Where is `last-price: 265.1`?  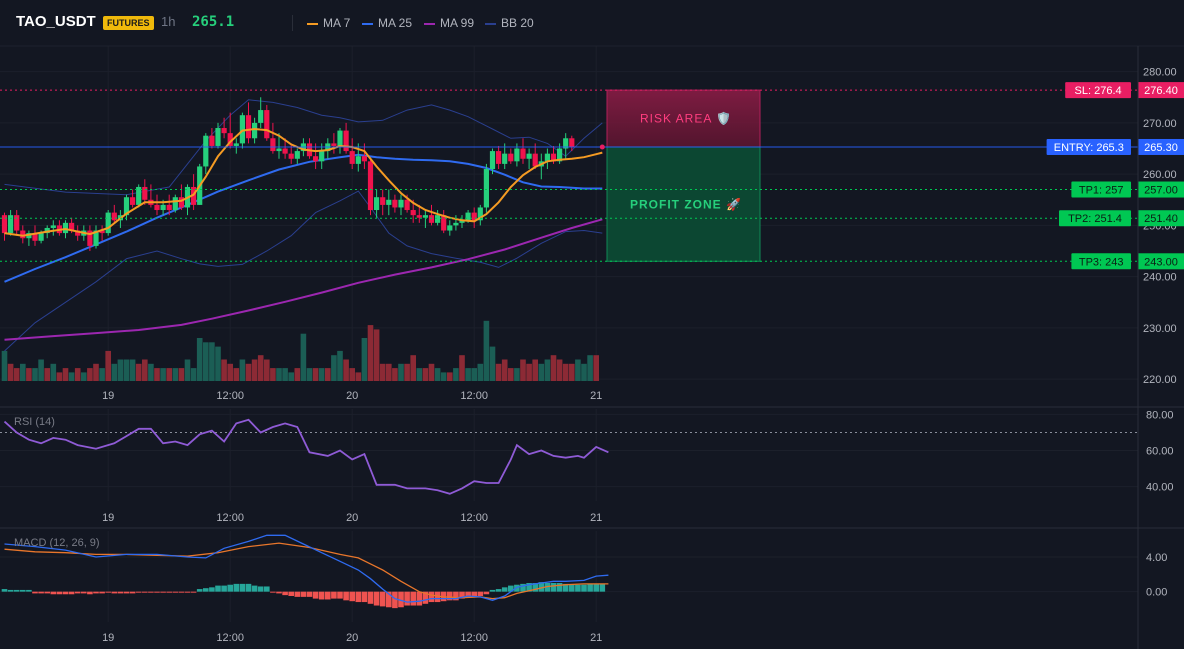
last-price: 265.1 is located at coordinates (213, 22).